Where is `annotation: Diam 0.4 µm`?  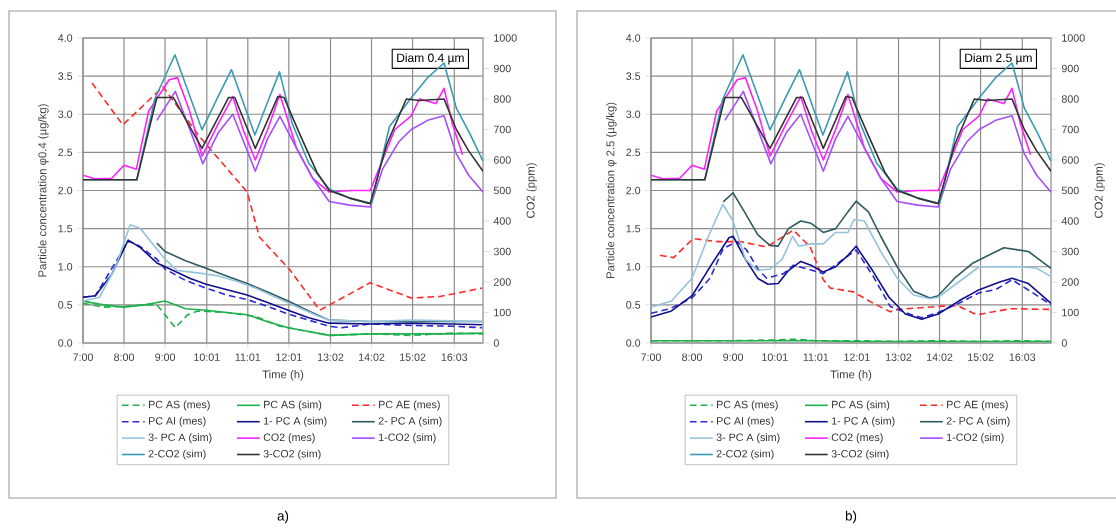
annotation: Diam 0.4 µm is located at coordinates (430, 59).